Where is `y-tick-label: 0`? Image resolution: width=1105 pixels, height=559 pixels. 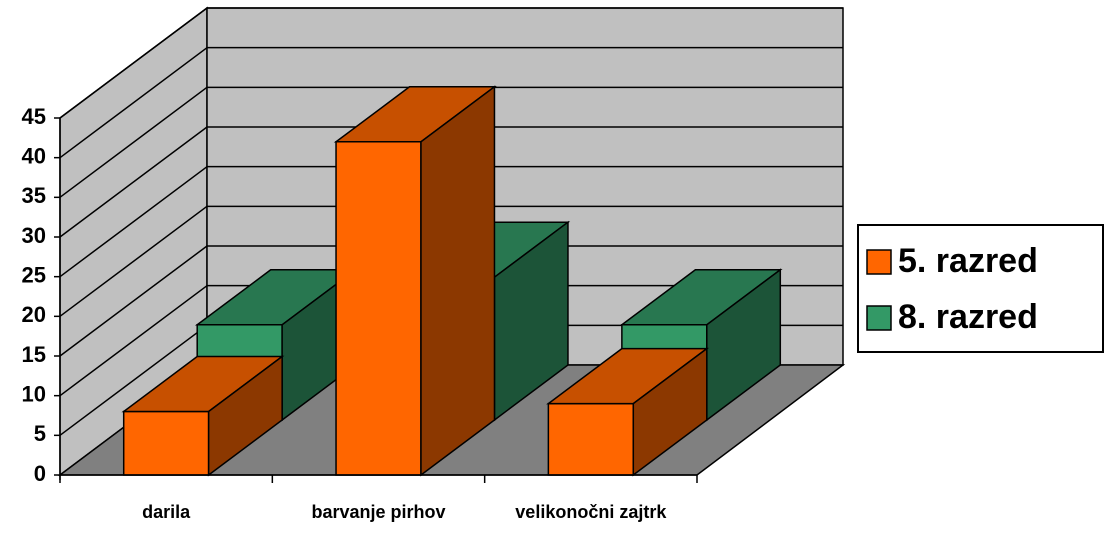
y-tick-label: 0 is located at coordinates (40, 473).